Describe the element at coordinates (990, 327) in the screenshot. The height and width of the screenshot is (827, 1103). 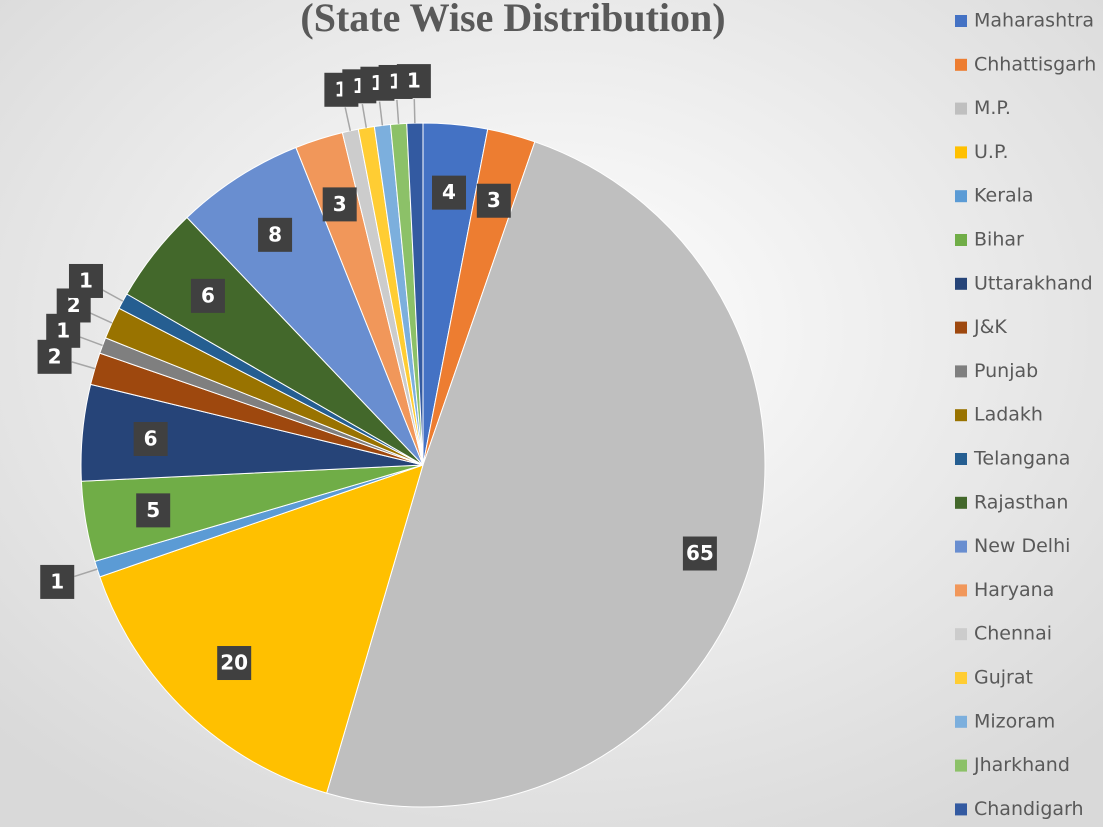
I see `legend-label: J&K` at that location.